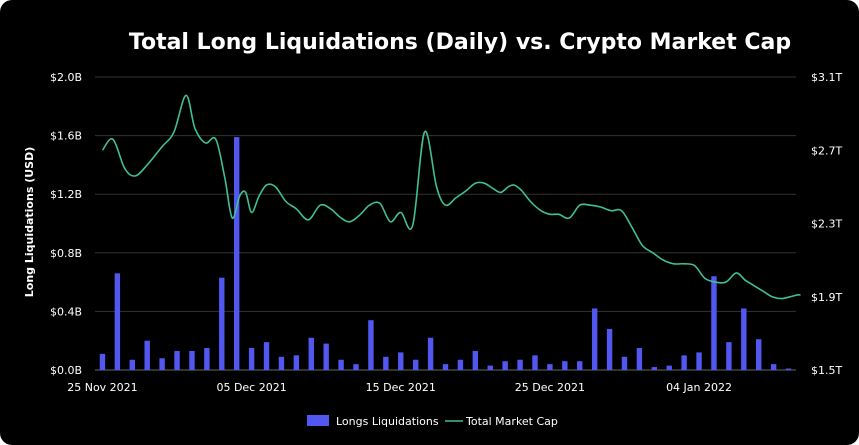 The height and width of the screenshot is (445, 859). Describe the element at coordinates (66, 253) in the screenshot. I see `y-left-tick-label: $0.8B` at that location.